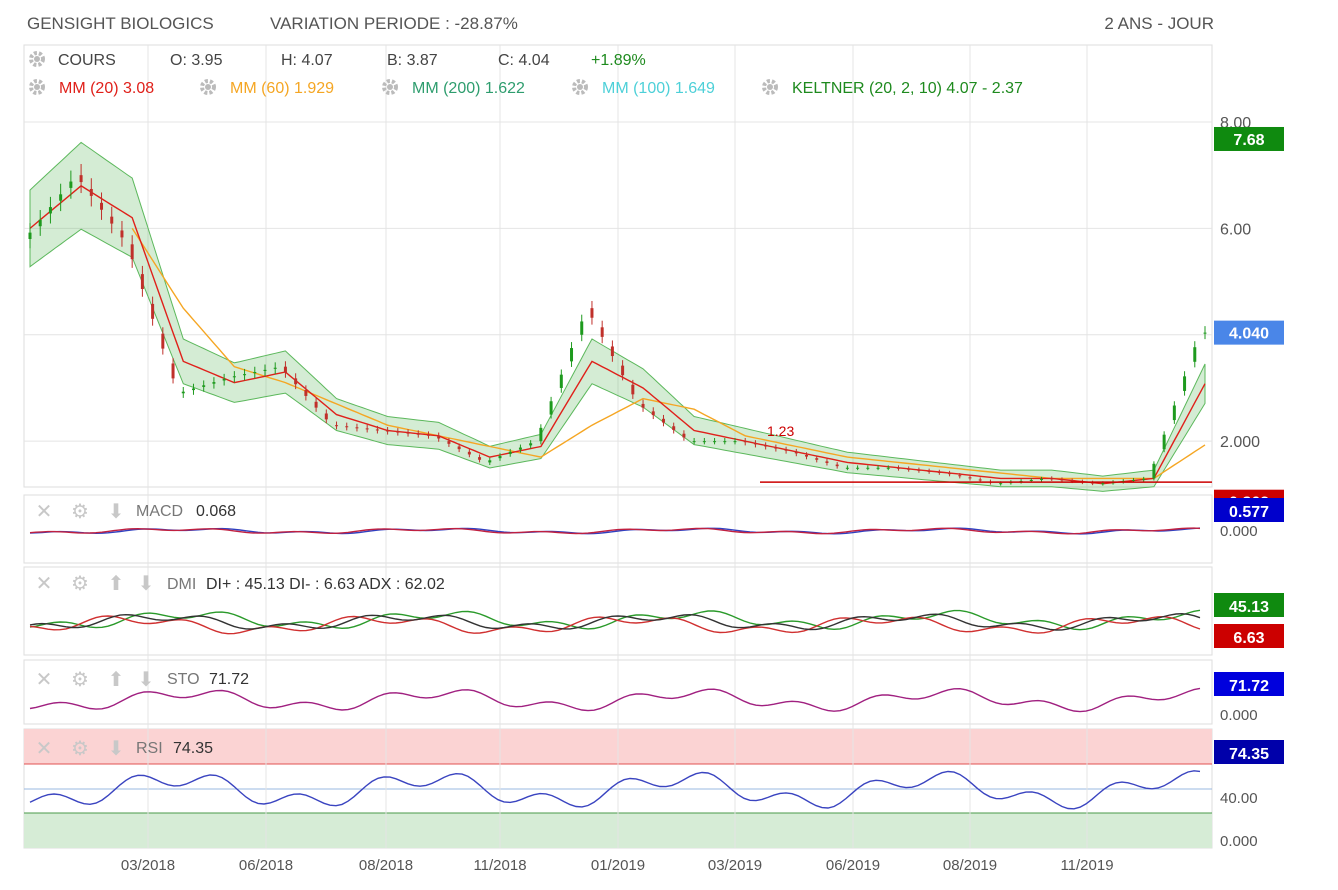 This screenshot has width=1338, height=890. What do you see at coordinates (1249, 684) in the screenshot?
I see `sto-badge-bg` at bounding box center [1249, 684].